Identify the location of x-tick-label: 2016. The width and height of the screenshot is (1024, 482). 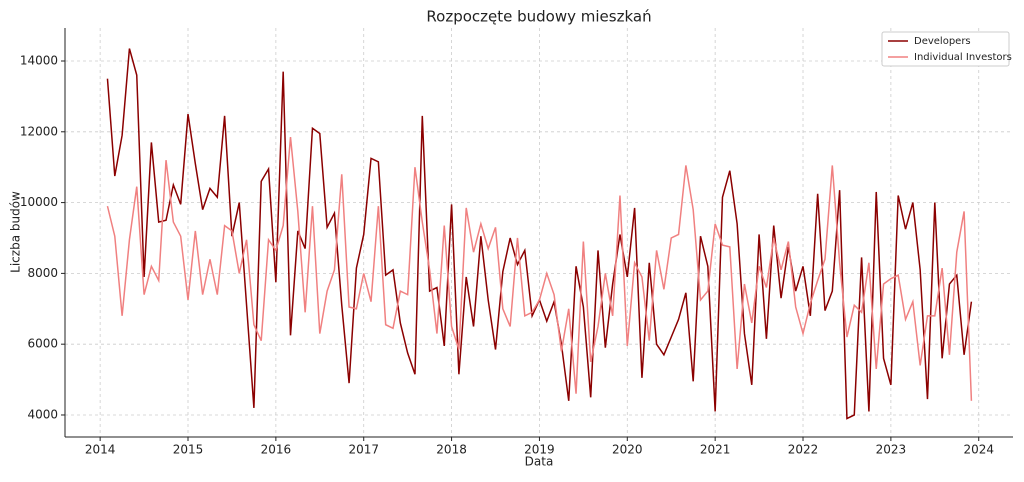
(276, 450).